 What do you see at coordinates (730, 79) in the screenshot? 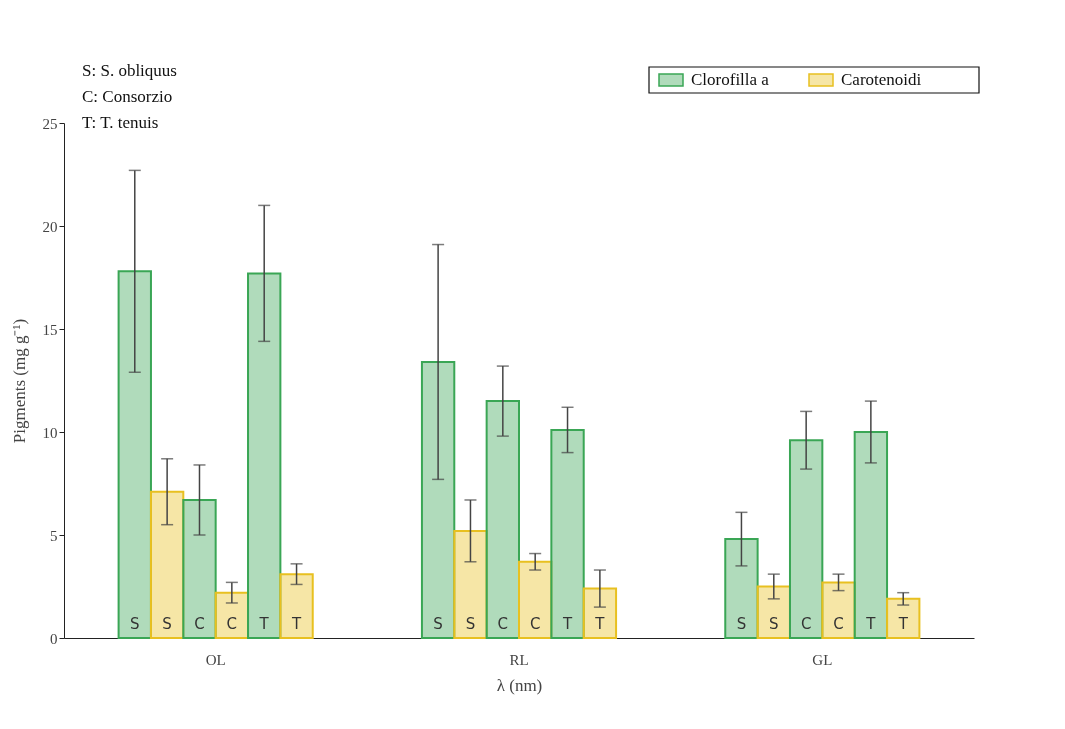
I see `legend-label: Clorofilla a` at bounding box center [730, 79].